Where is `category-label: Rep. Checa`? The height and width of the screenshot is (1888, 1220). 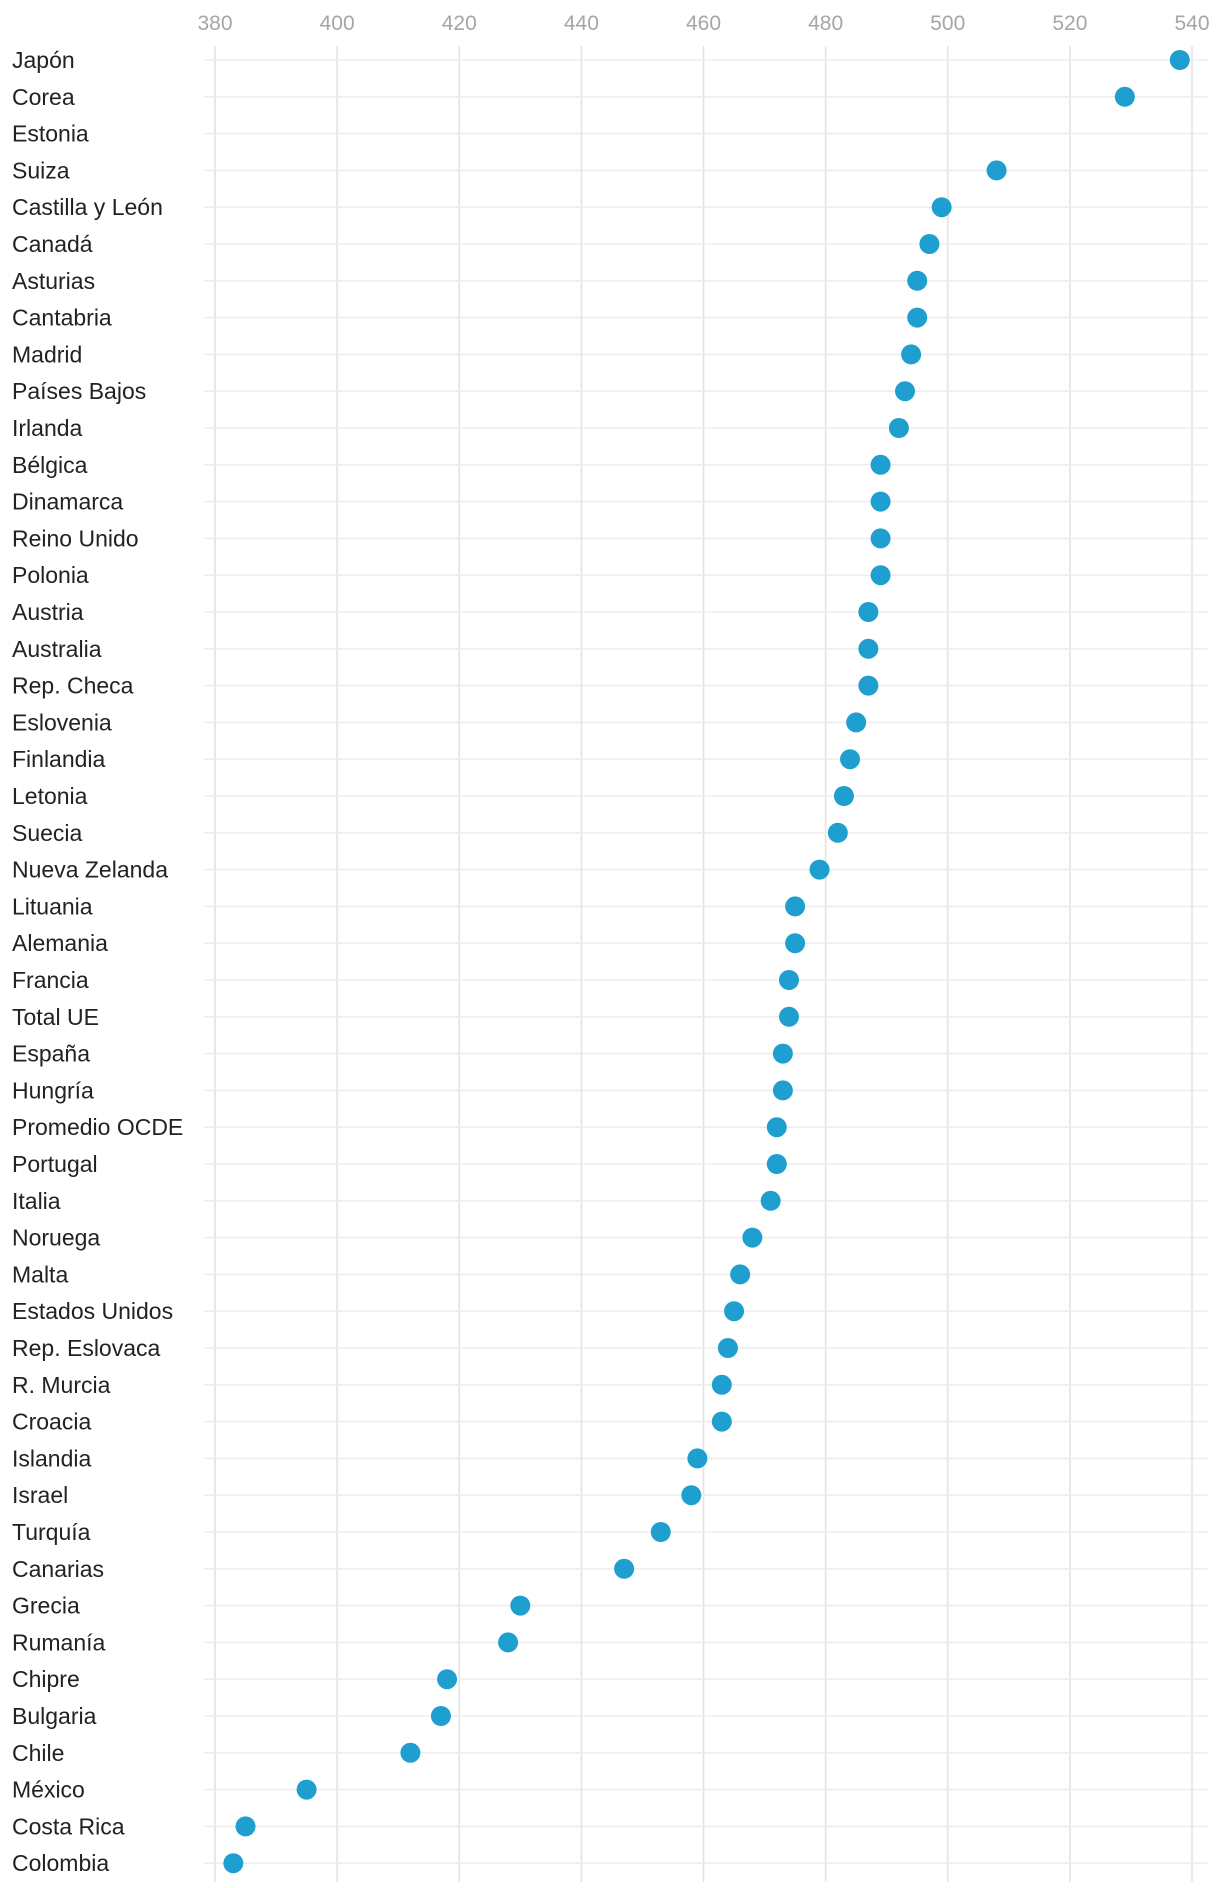
category-label: Rep. Checa is located at coordinates (73, 686).